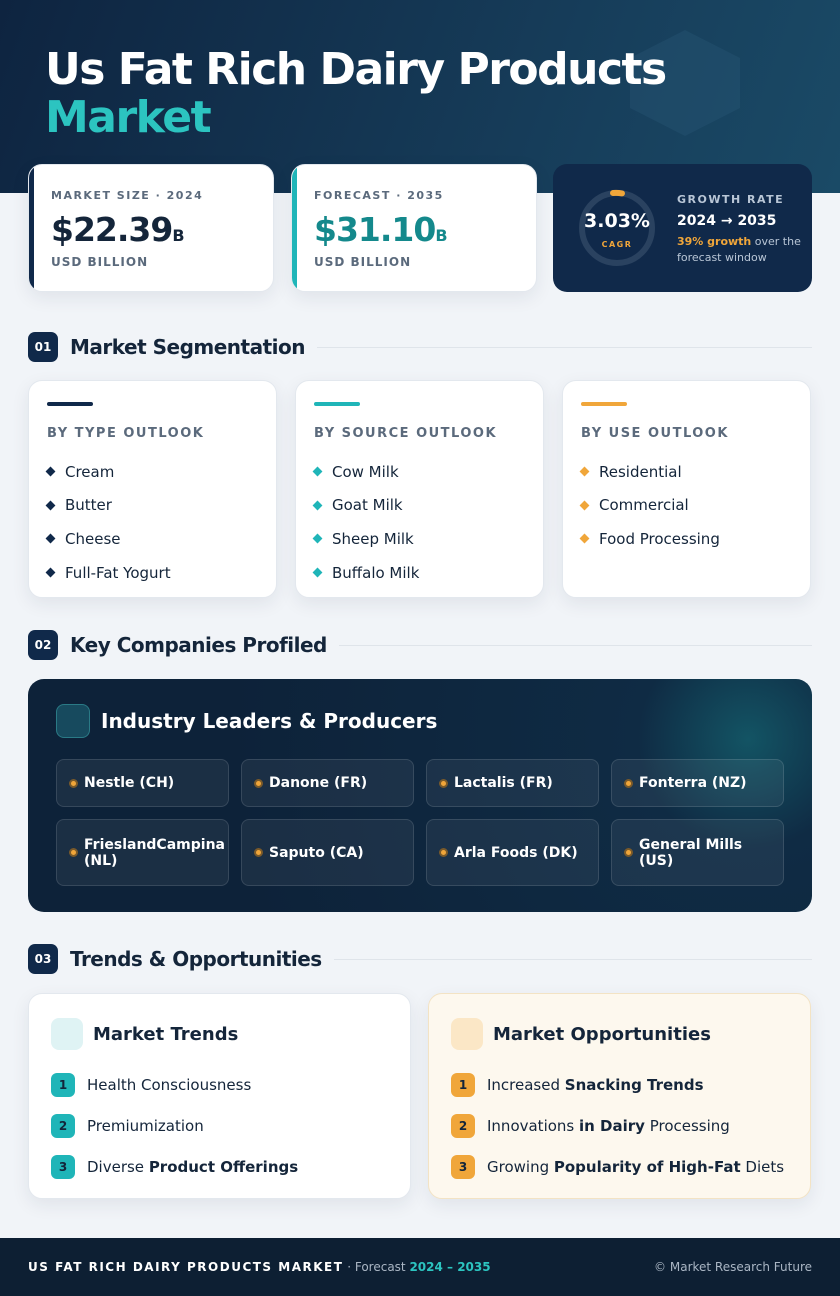 Image resolution: width=840 pixels, height=1296 pixels. Describe the element at coordinates (640, 471) in the screenshot. I see `item-text: Residential` at that location.